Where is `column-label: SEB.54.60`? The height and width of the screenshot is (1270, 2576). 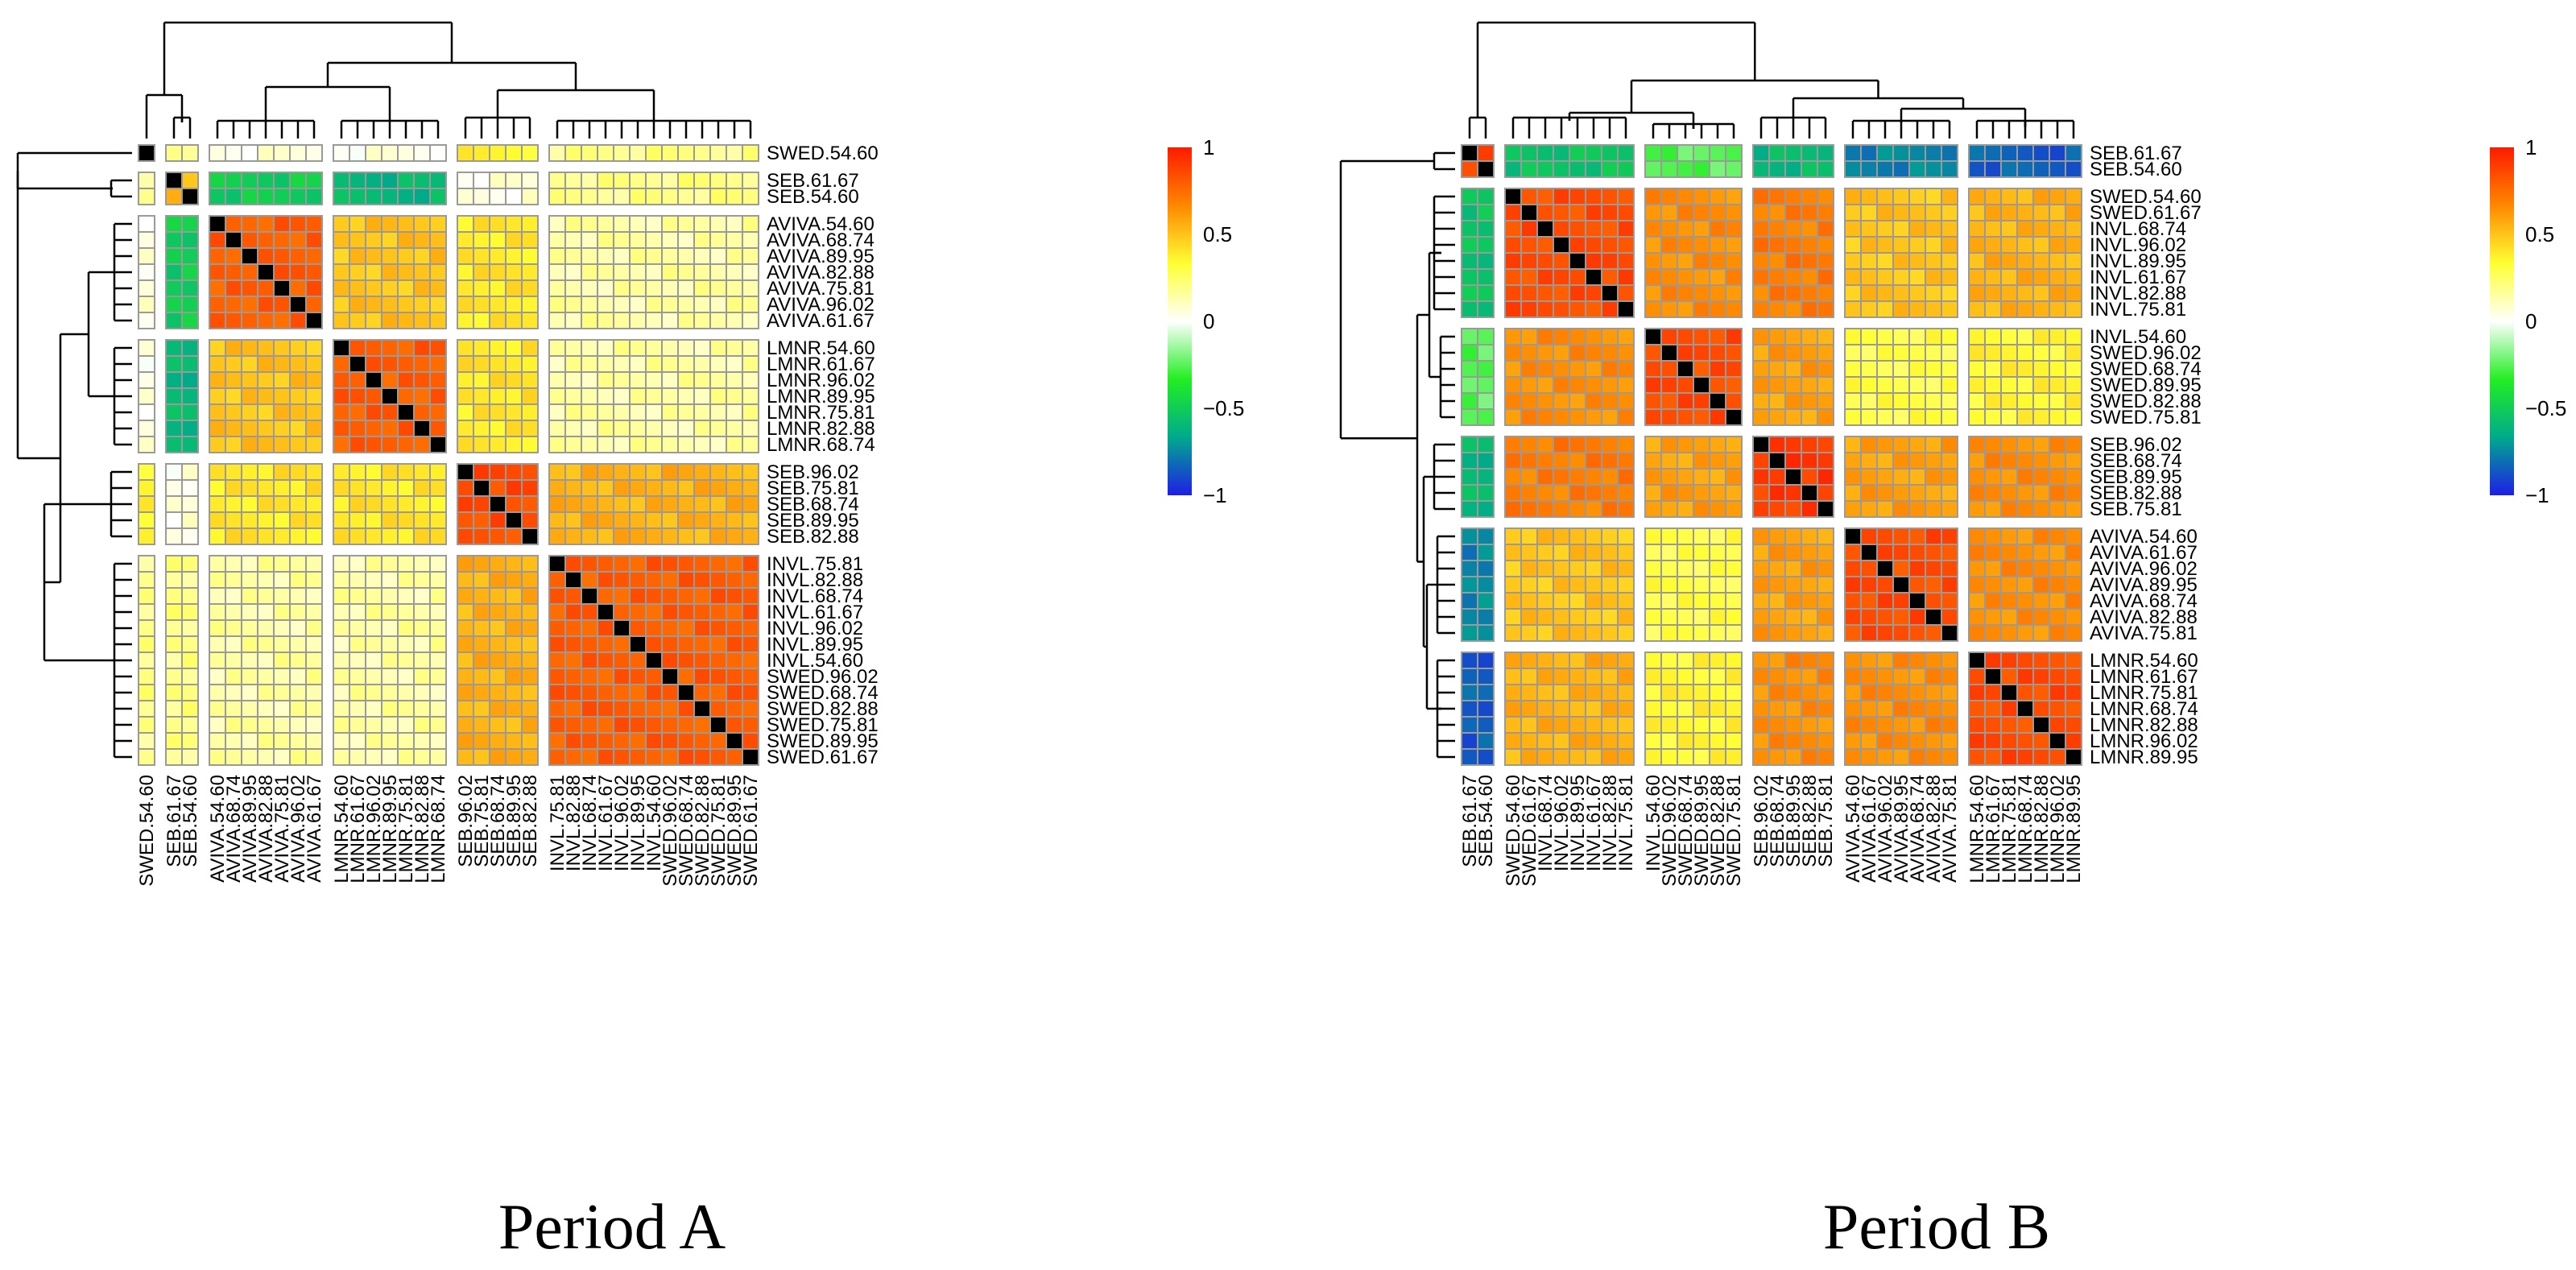
column-label: SEB.54.60 is located at coordinates (190, 821).